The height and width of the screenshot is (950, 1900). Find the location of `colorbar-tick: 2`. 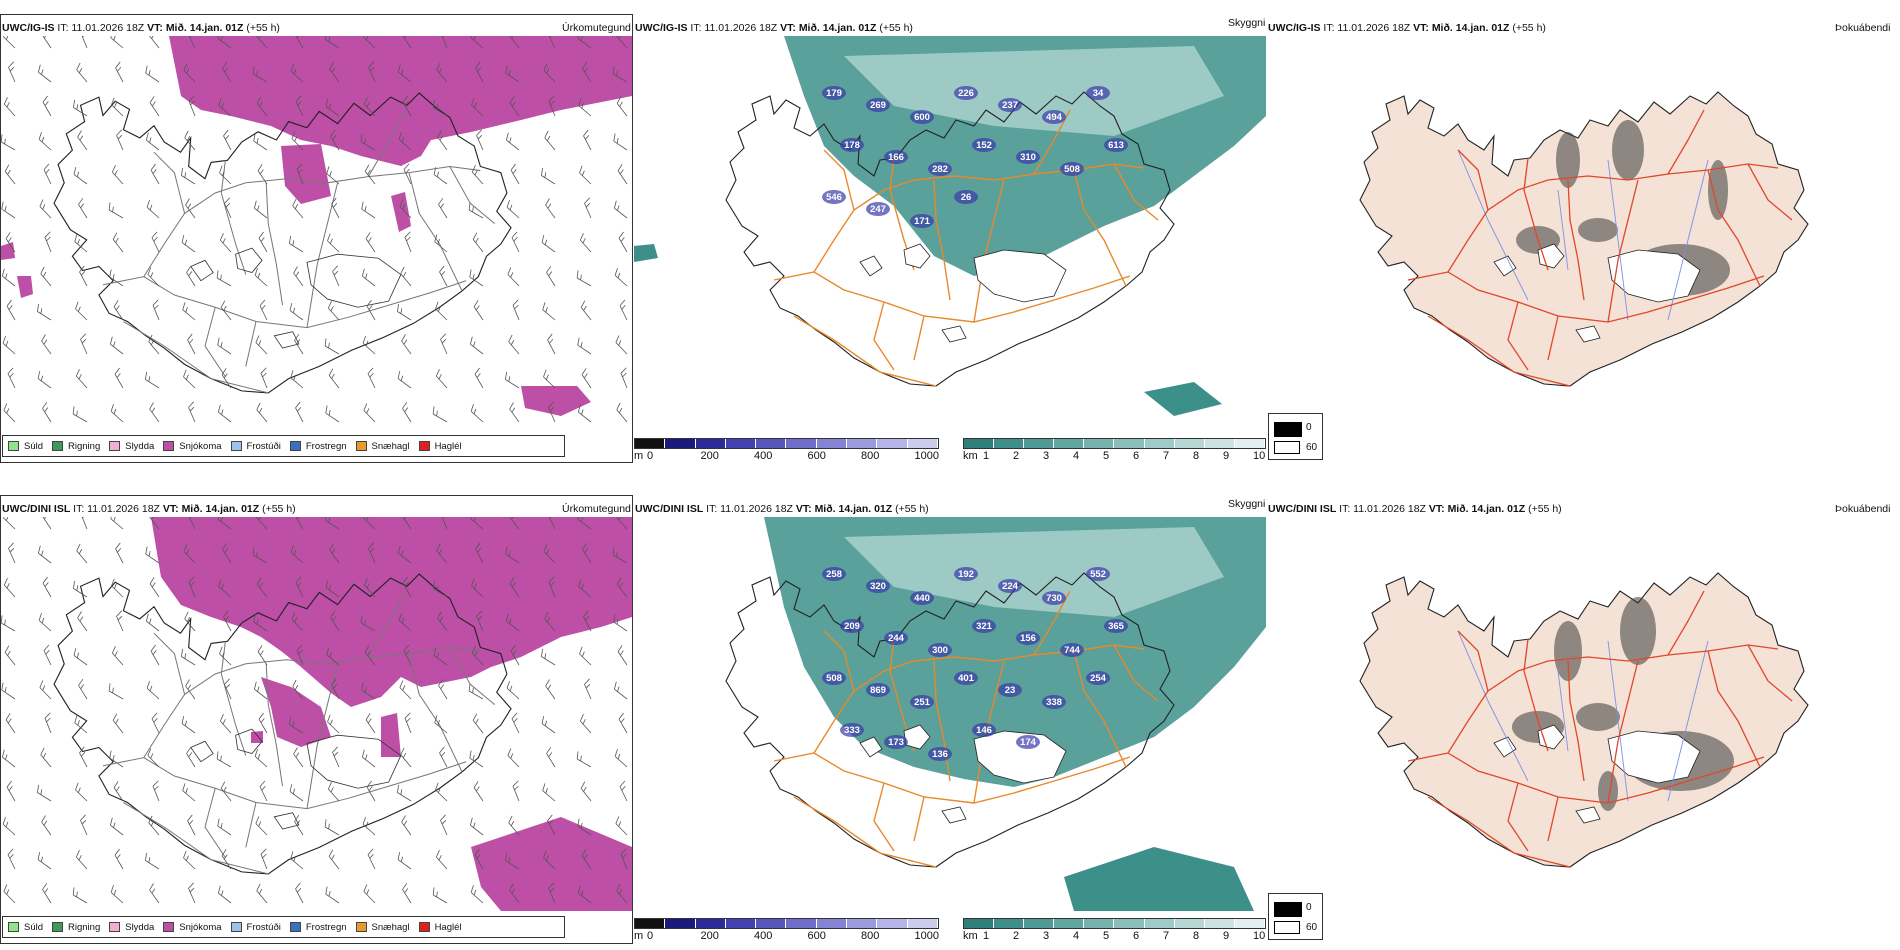

colorbar-tick: 2 is located at coordinates (1016, 456).